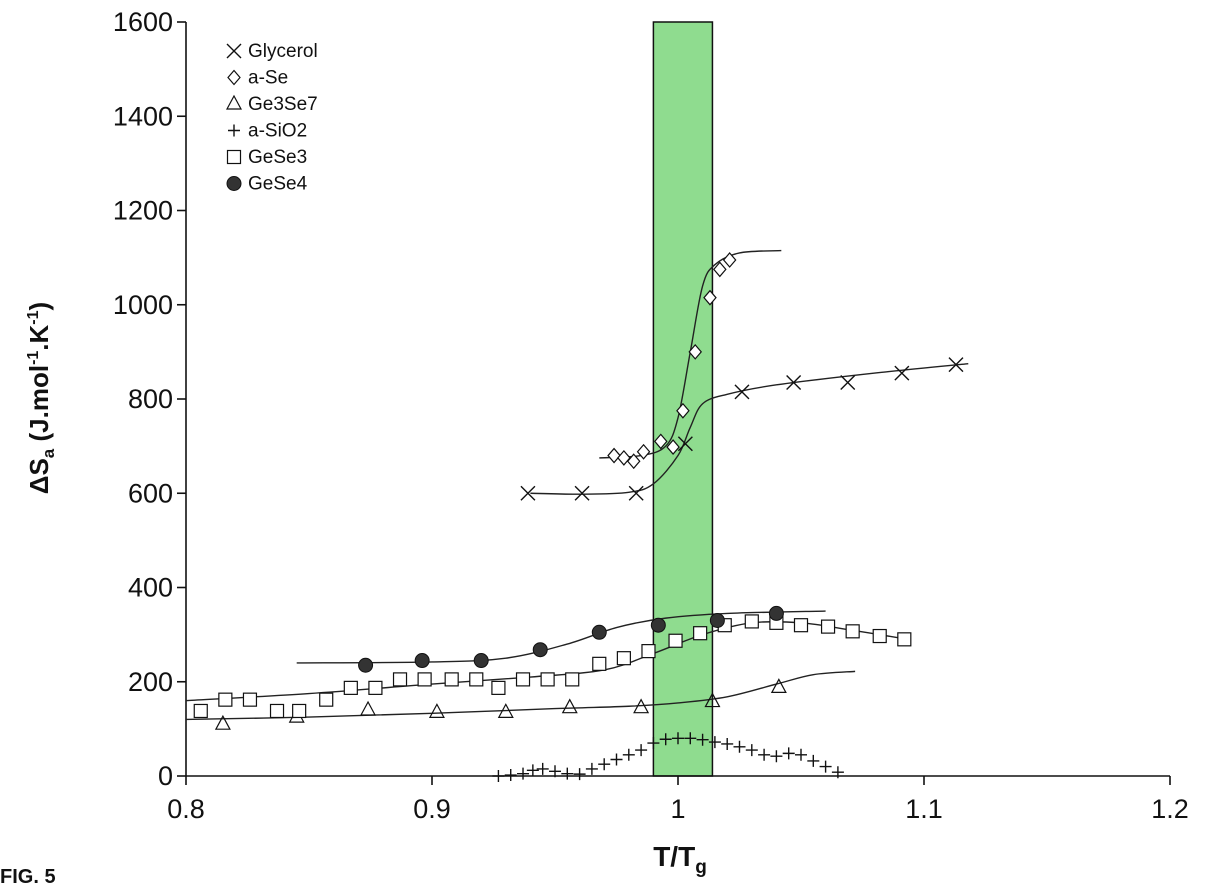  What do you see at coordinates (28, 877) in the screenshot?
I see `figure-caption: FIG. 5` at bounding box center [28, 877].